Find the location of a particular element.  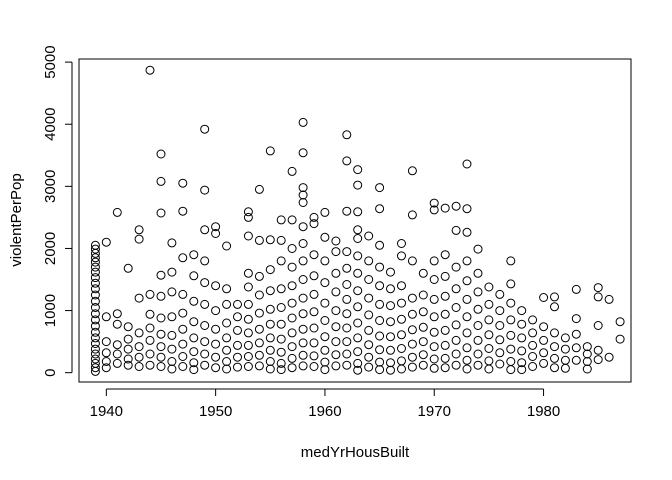

y-tick-label: 2000 is located at coordinates (50, 248).